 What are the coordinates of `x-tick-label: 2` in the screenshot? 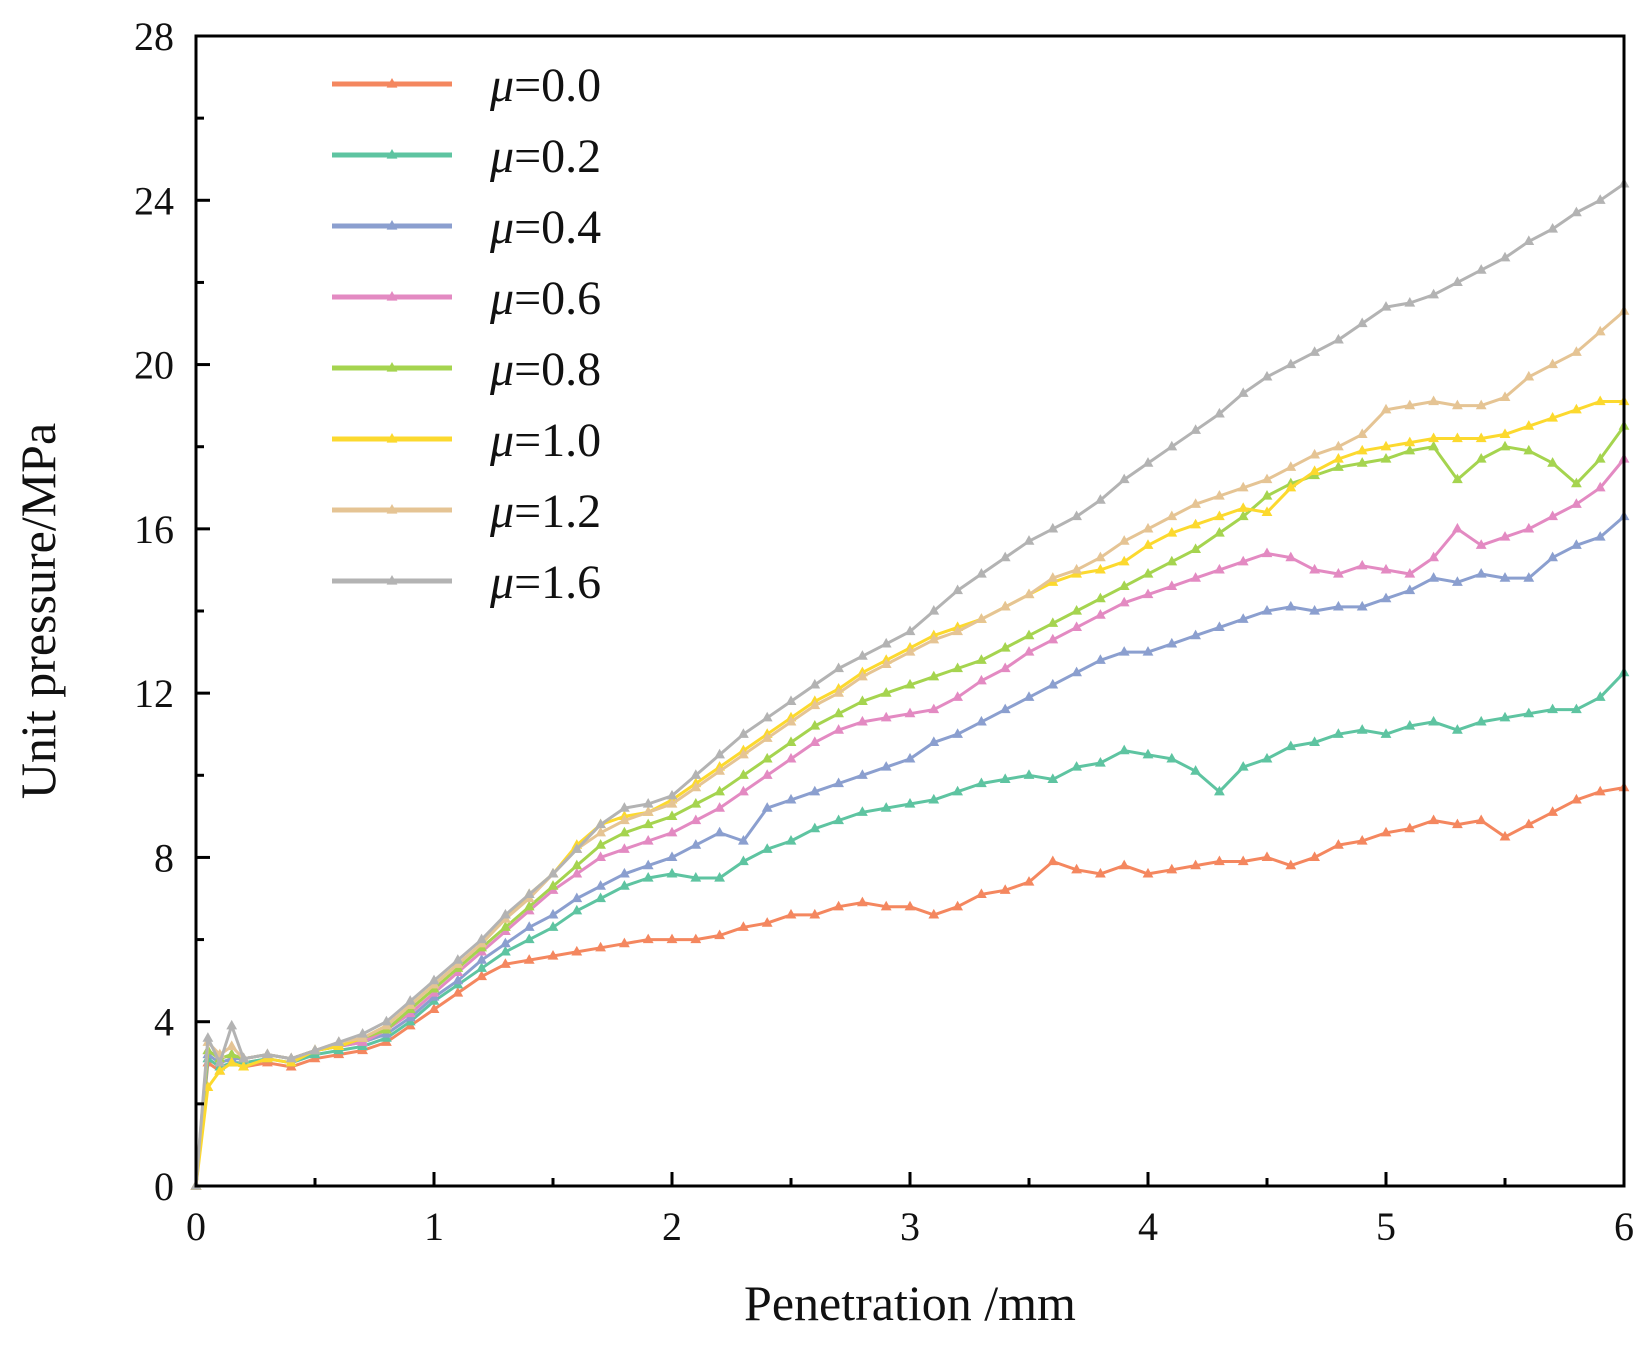 It's located at (672, 1226).